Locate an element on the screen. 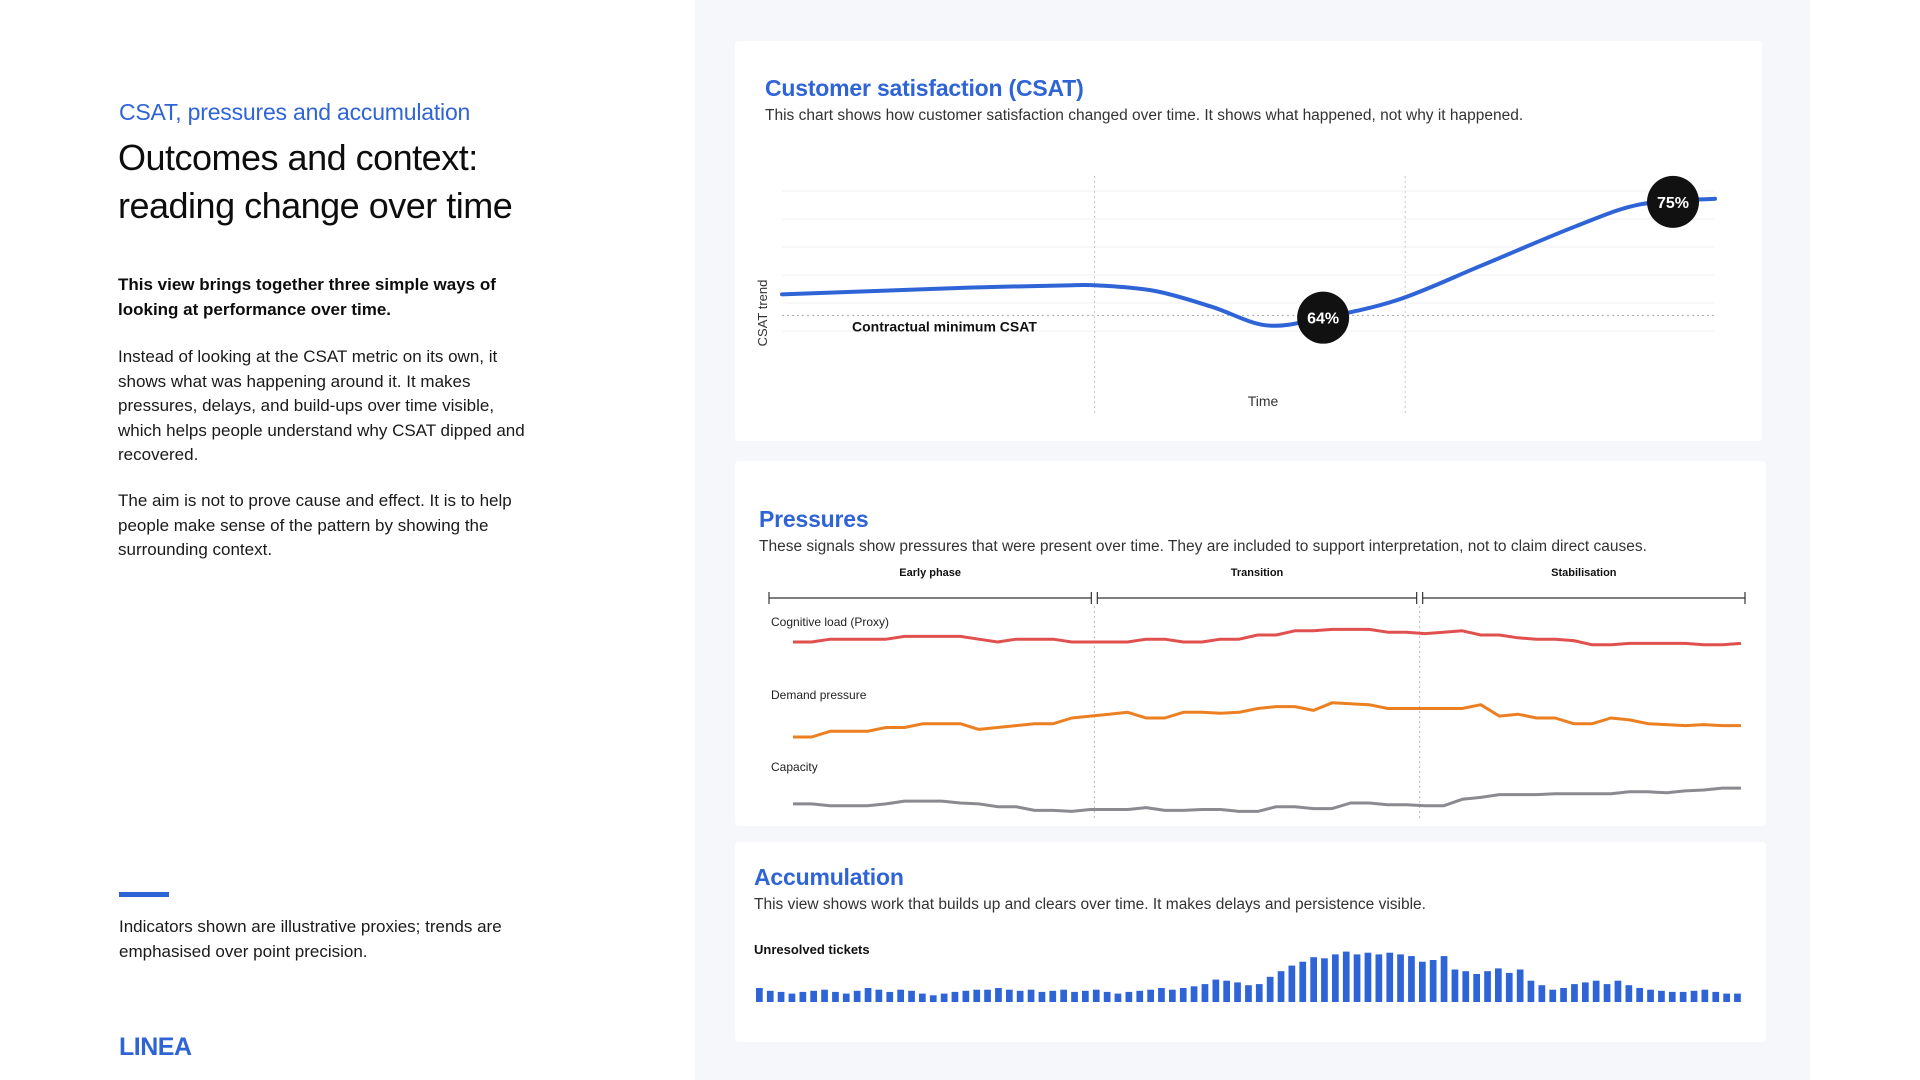  pressures-series-label: Cognitive load (Proxy) is located at coordinates (830, 622).